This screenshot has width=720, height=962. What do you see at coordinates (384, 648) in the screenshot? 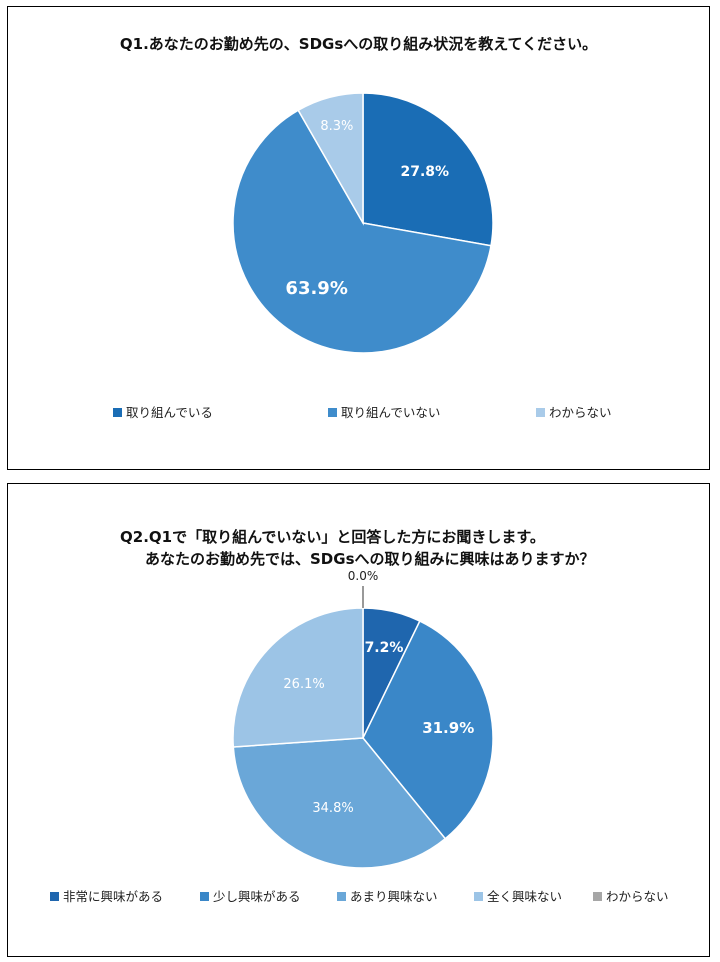
I see `data-label-1: 7.2%` at bounding box center [384, 648].